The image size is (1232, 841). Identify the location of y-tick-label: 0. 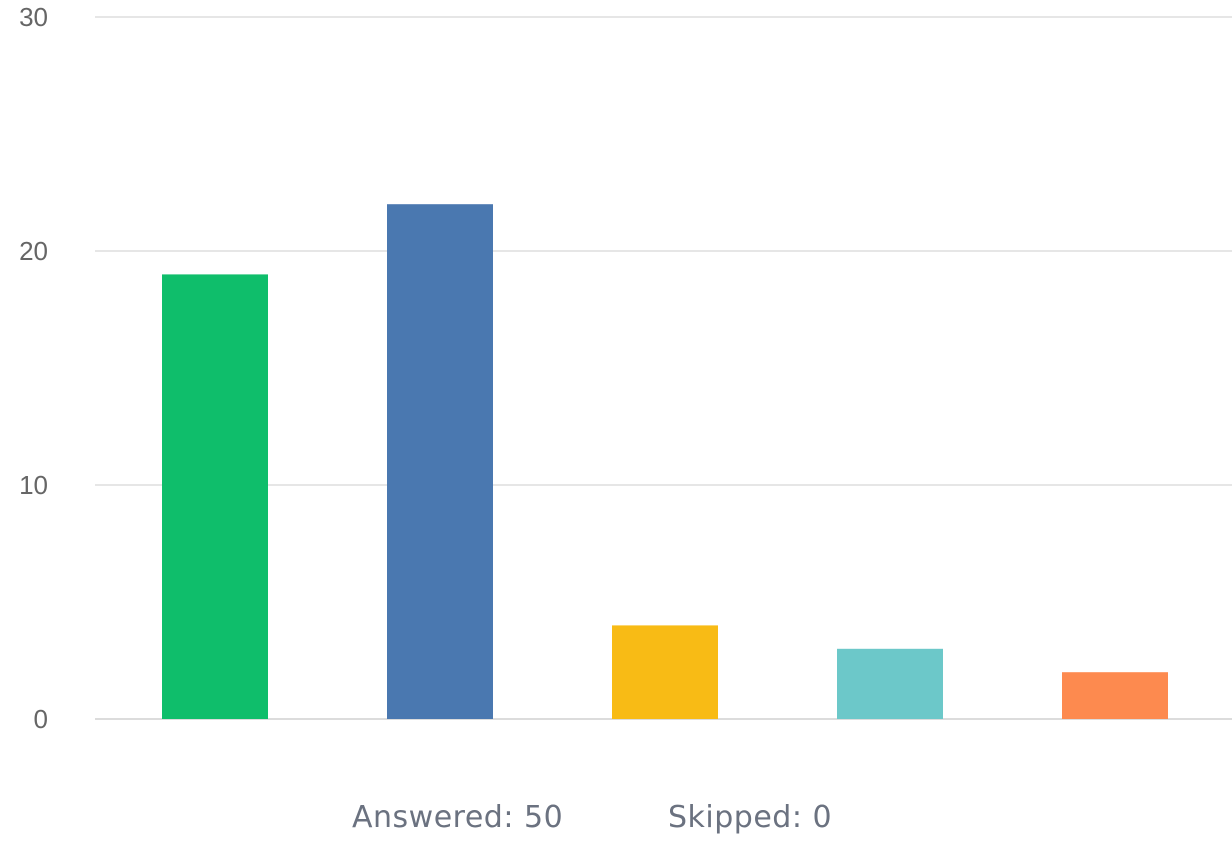
(41, 719).